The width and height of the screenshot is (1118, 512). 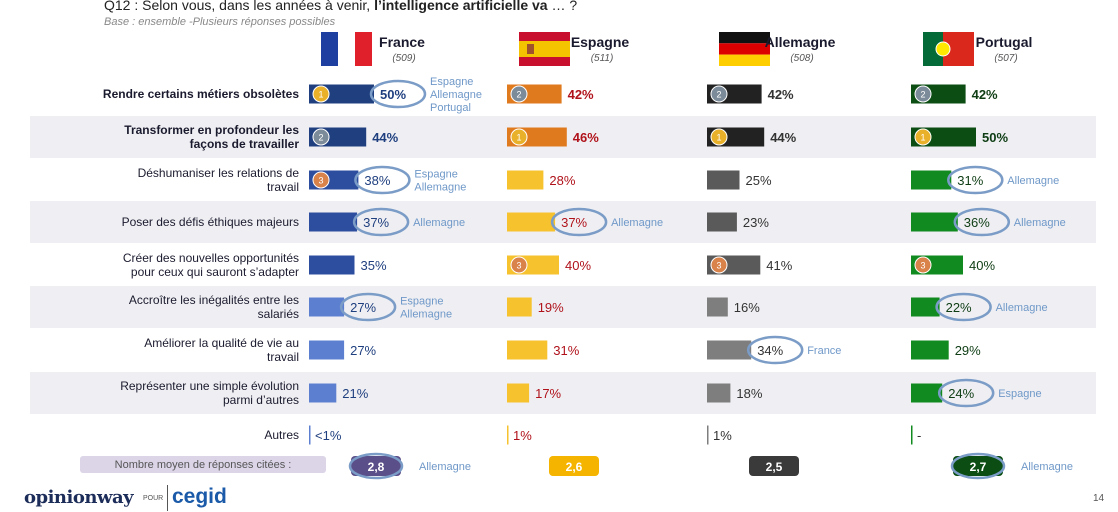 I want to click on value-label: 17%, so click(x=548, y=393).